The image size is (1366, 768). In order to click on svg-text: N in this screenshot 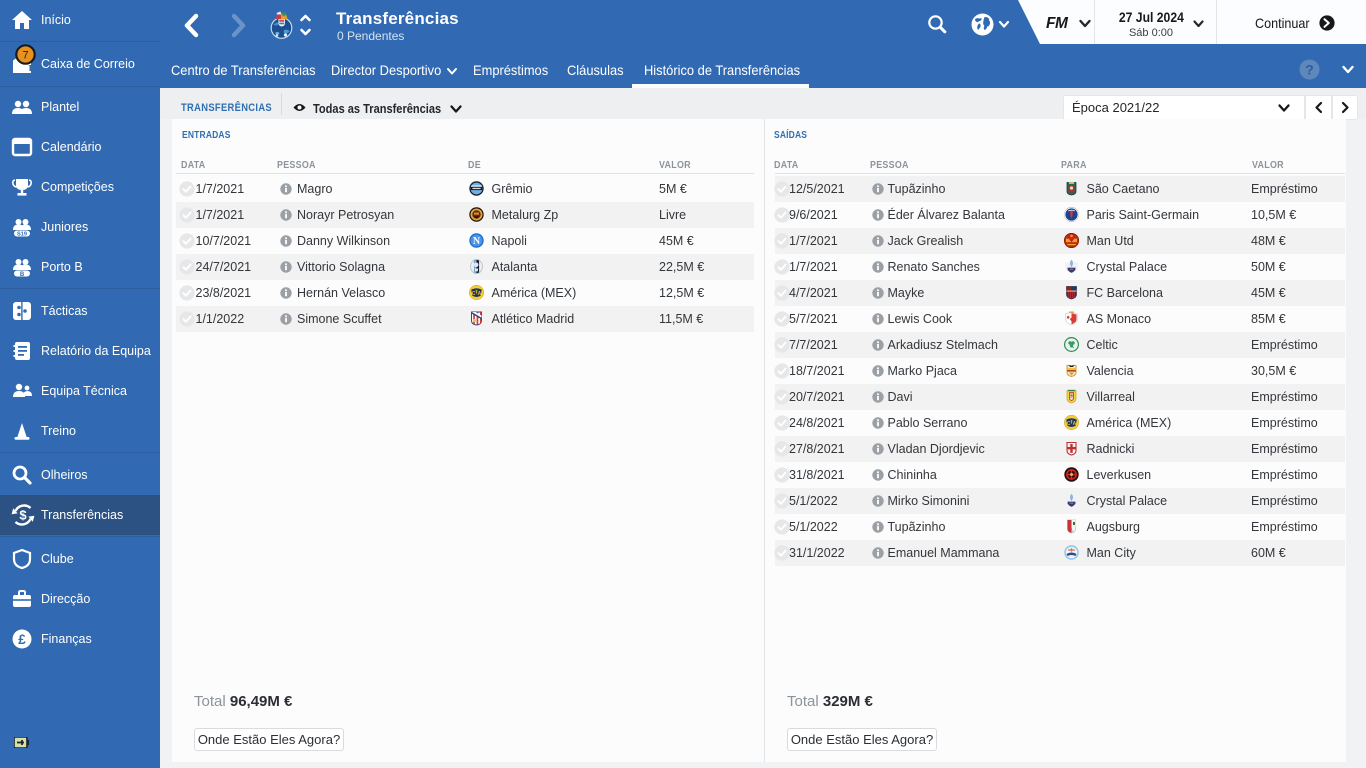, I will do `click(476, 241)`.